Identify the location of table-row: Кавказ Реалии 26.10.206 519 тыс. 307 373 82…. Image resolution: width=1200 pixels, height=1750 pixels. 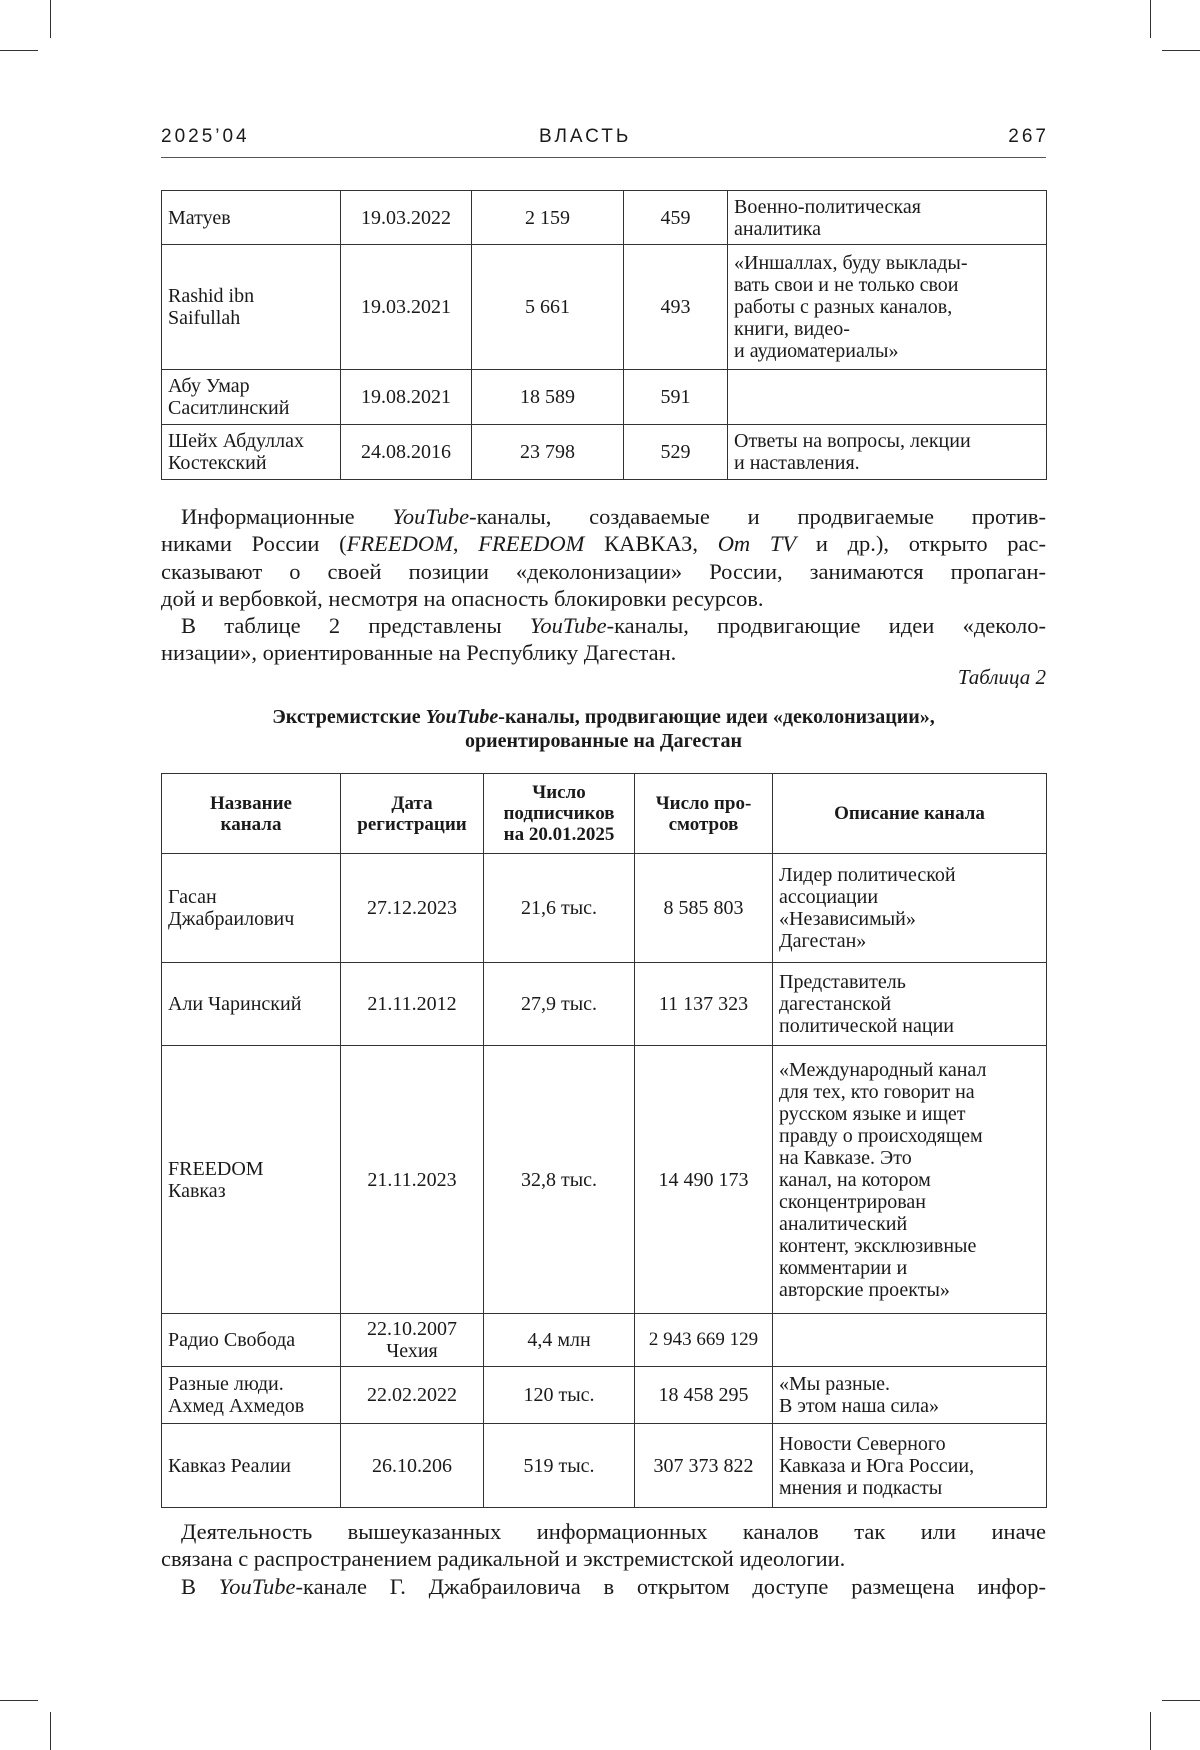
(604, 1465).